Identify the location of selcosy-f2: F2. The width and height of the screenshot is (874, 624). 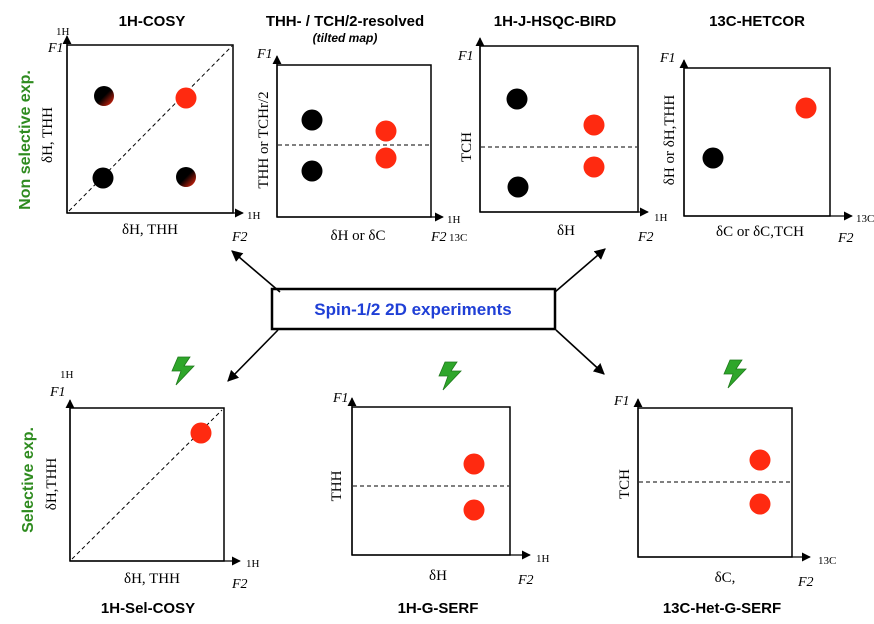
(239, 584).